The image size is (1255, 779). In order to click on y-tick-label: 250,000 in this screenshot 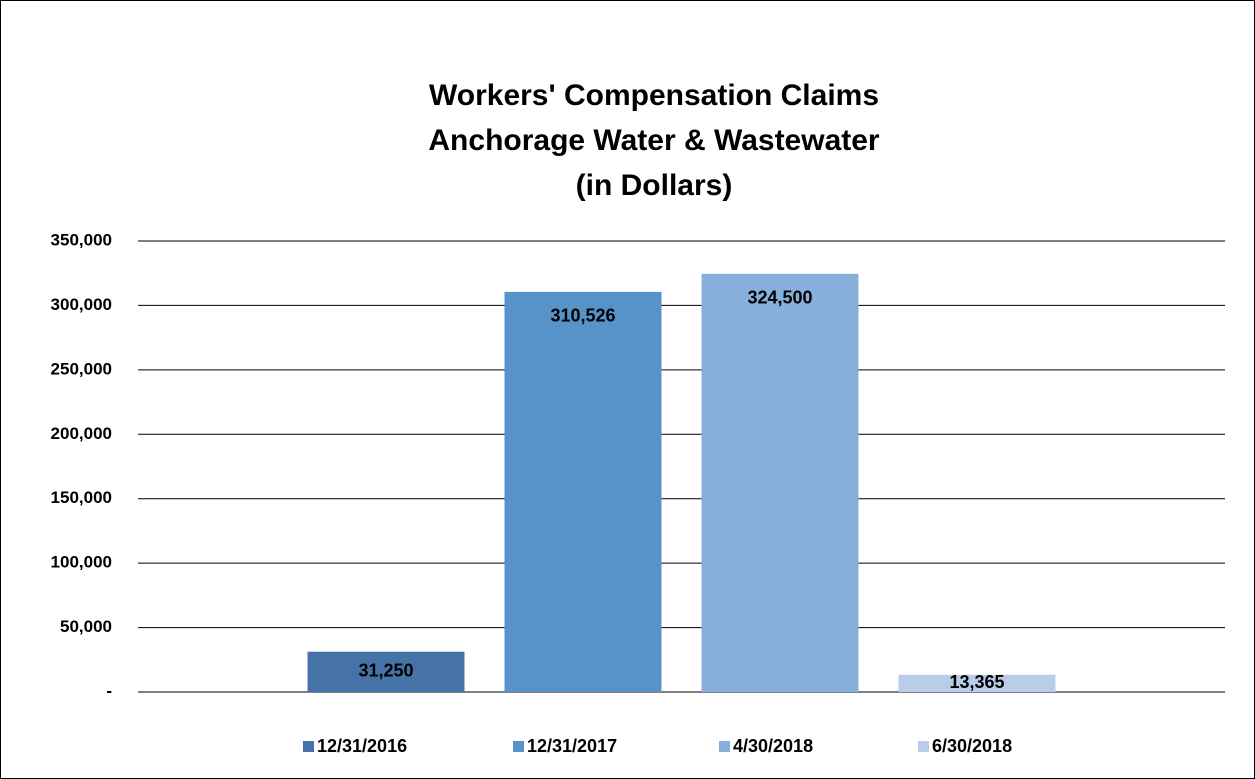, I will do `click(81, 368)`.